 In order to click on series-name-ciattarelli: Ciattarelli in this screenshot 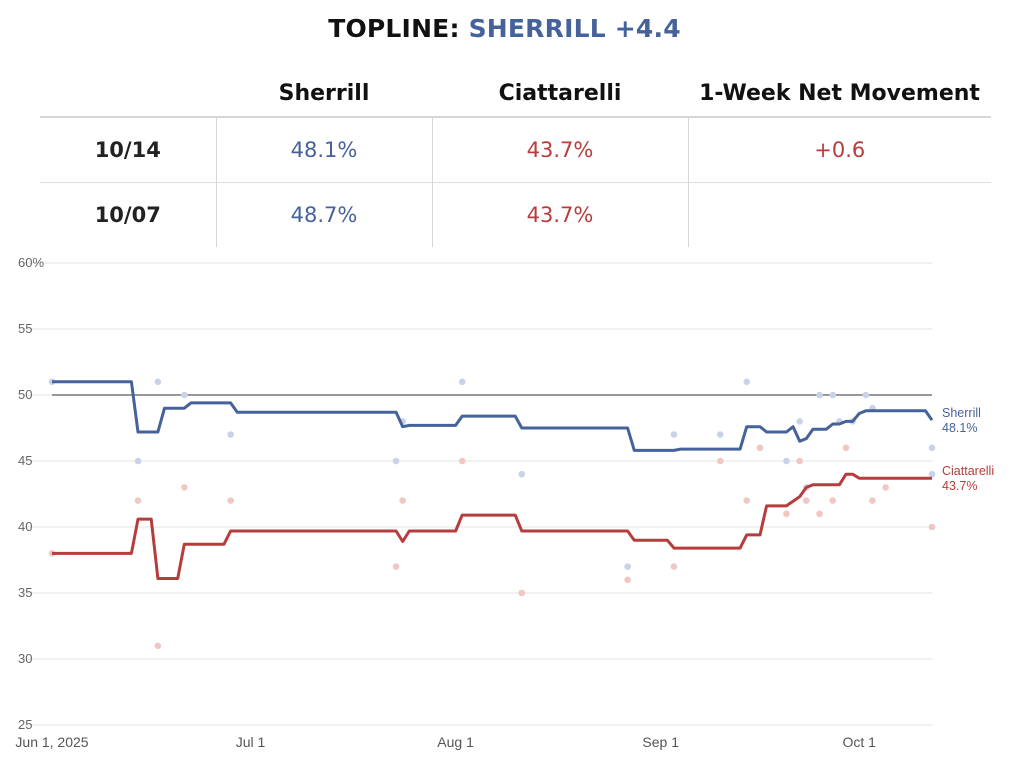, I will do `click(968, 471)`.